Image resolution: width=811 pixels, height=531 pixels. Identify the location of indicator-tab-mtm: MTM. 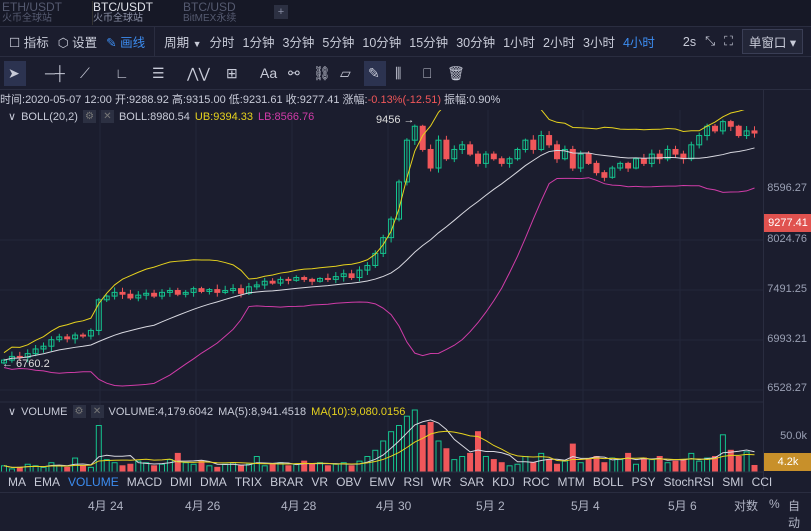
(571, 482).